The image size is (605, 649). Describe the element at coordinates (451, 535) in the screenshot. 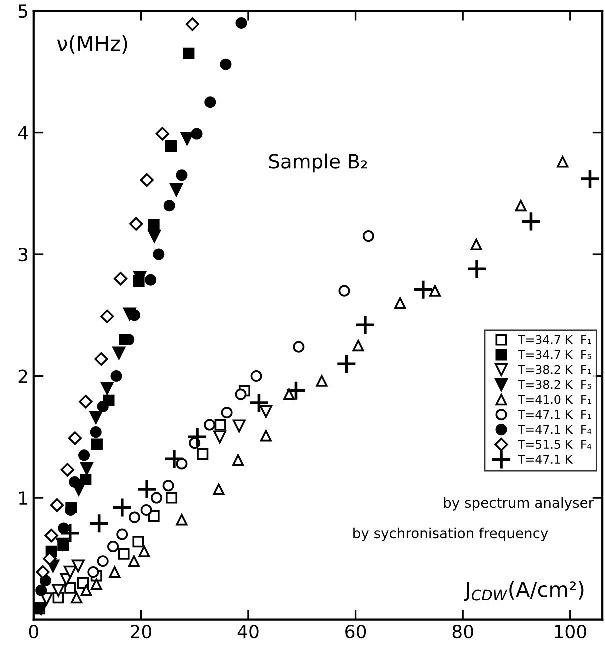

I see `annotation: by sychronisation frequency` at that location.